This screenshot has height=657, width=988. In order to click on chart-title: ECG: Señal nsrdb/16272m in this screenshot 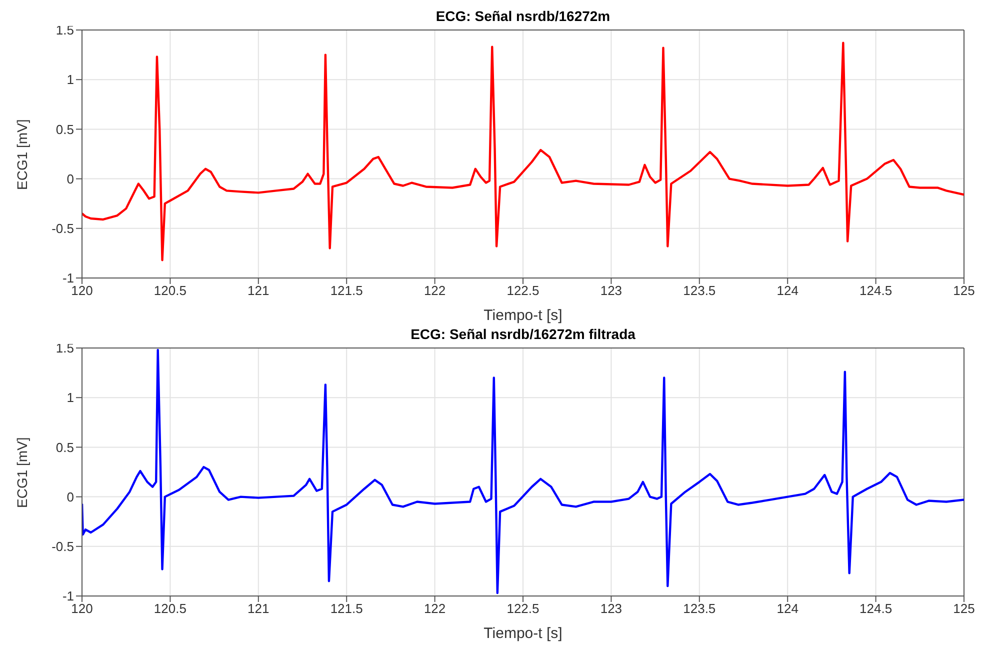, I will do `click(523, 16)`.